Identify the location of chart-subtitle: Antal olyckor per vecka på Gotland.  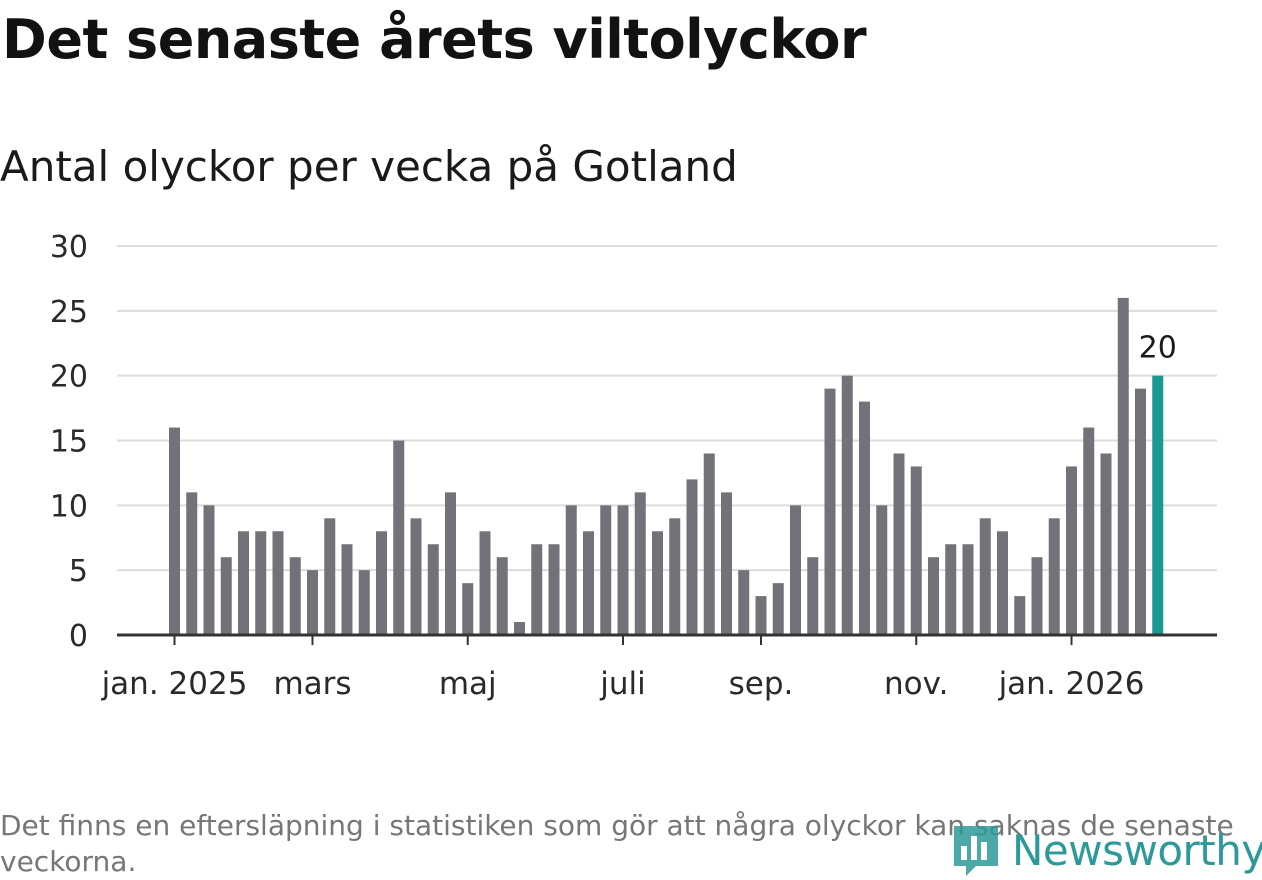
(369, 166).